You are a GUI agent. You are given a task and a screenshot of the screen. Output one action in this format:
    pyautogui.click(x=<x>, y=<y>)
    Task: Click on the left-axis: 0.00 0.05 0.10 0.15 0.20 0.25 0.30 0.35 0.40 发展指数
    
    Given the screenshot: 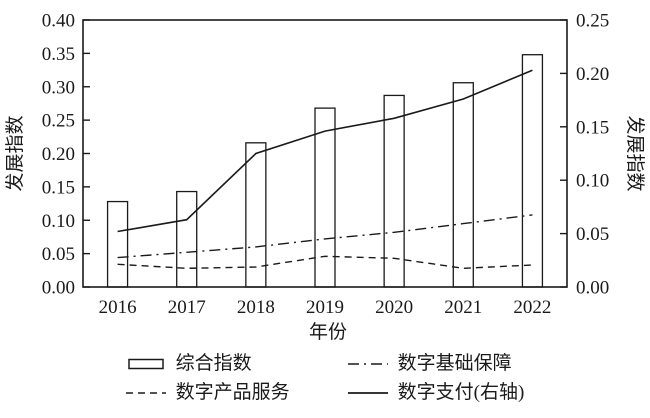 What is the action you would take?
    pyautogui.click(x=47, y=155)
    